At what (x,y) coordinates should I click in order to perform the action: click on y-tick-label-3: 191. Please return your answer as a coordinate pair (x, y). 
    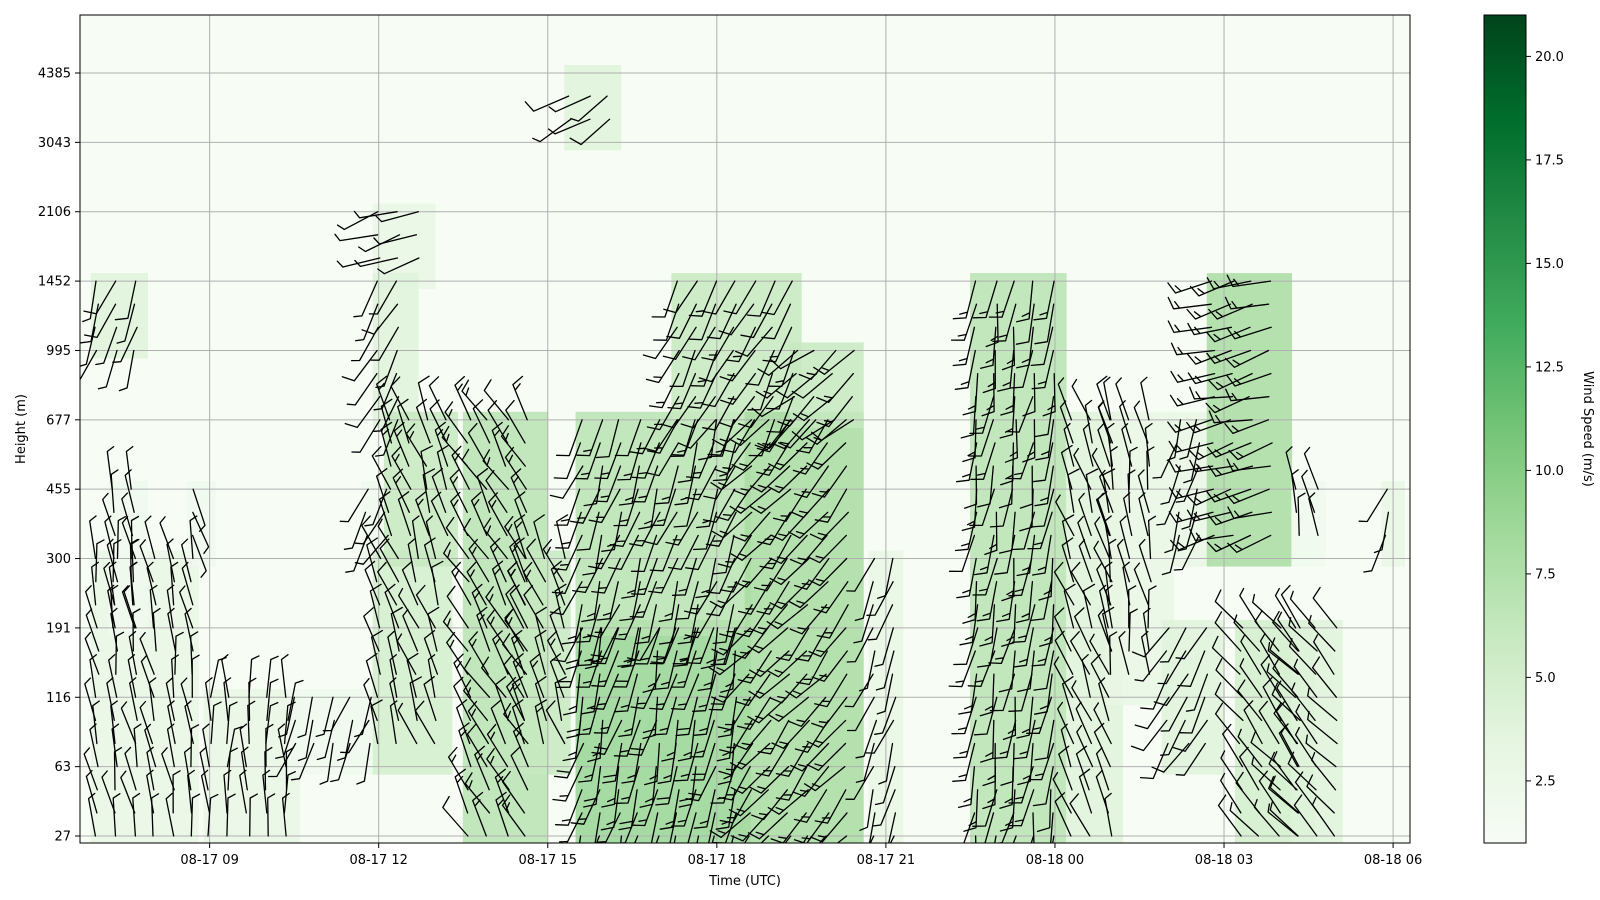
    Looking at the image, I should click on (58, 628).